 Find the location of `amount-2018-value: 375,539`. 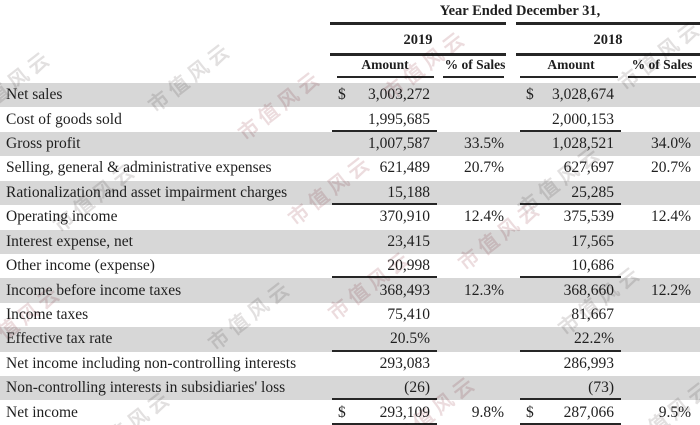

amount-2018-value: 375,539 is located at coordinates (588, 217).